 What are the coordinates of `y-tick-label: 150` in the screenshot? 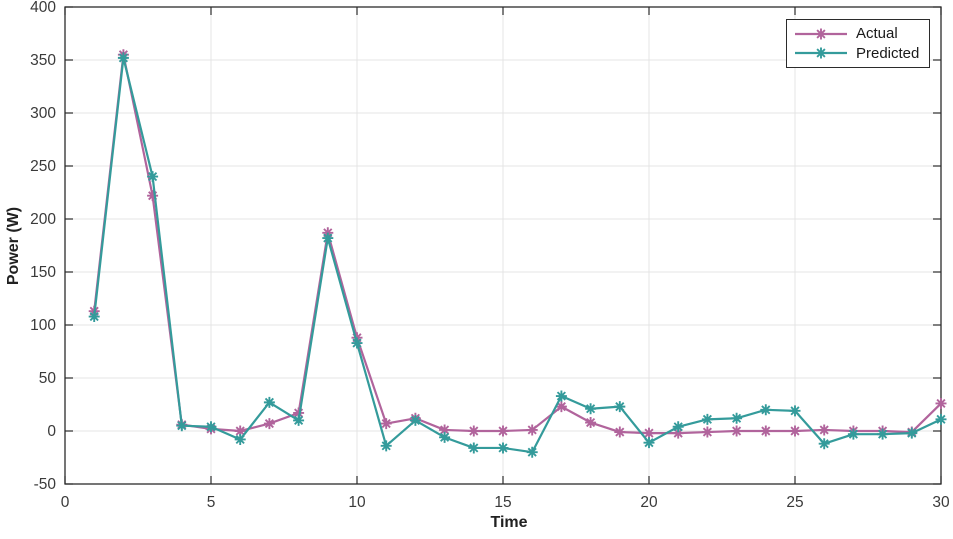 It's located at (43, 272).